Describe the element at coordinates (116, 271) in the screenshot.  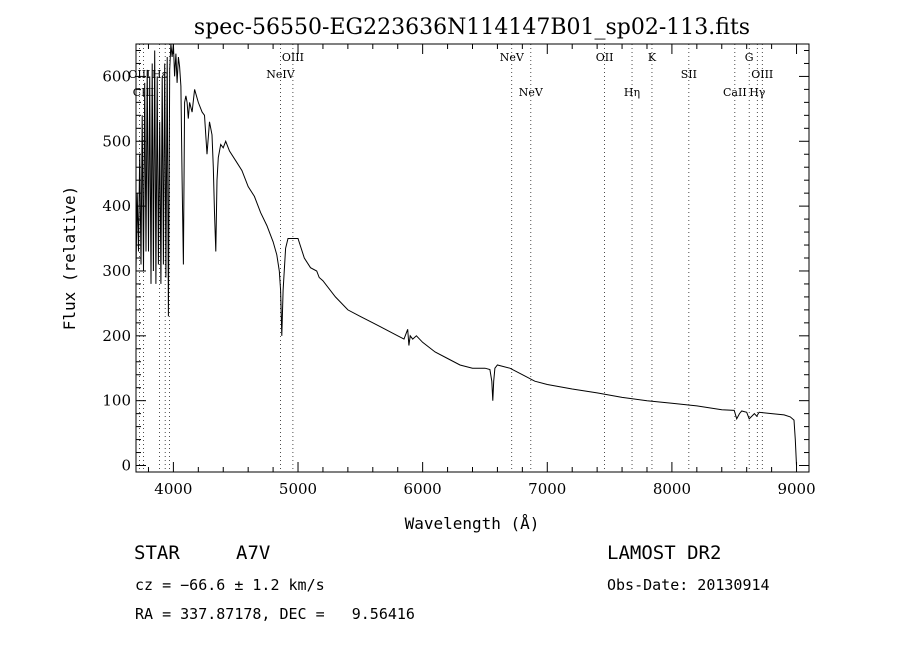
I see `y-tick-label: 300` at that location.